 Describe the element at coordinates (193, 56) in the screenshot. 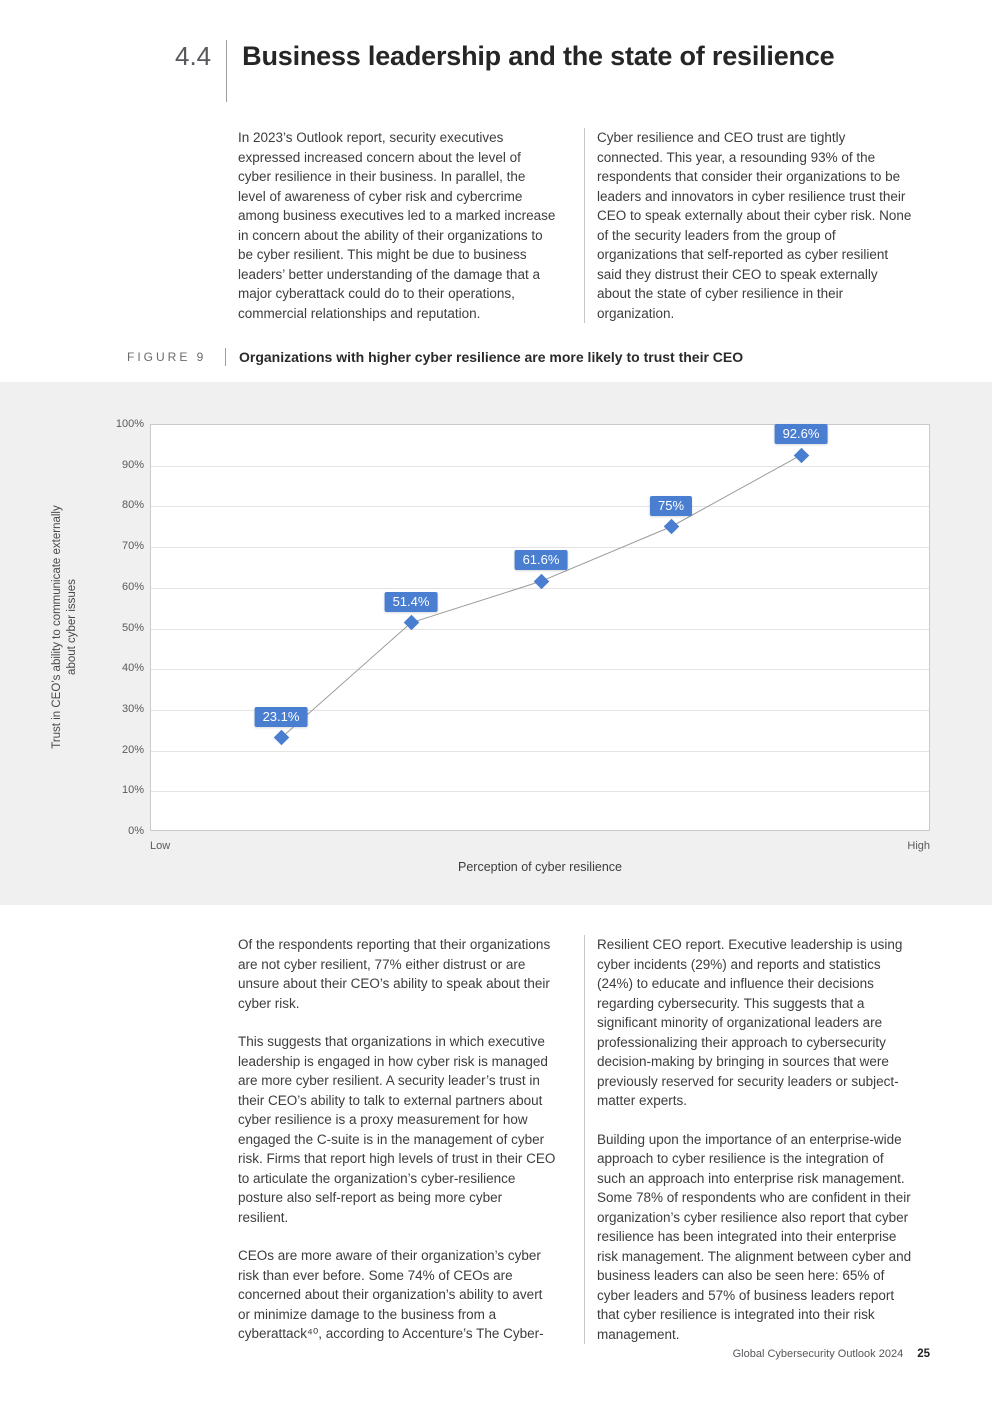

I see `section-number: 4.4` at that location.